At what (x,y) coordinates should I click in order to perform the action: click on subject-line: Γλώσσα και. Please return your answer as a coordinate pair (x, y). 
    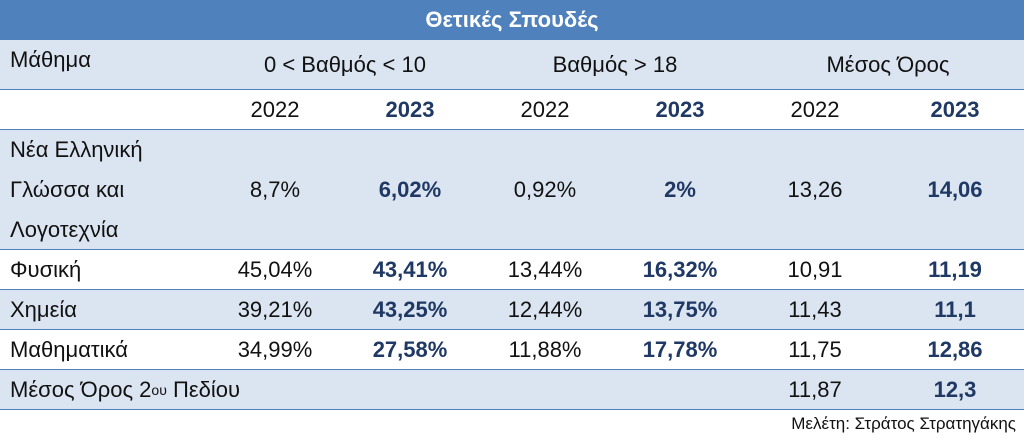
    Looking at the image, I should click on (67, 189).